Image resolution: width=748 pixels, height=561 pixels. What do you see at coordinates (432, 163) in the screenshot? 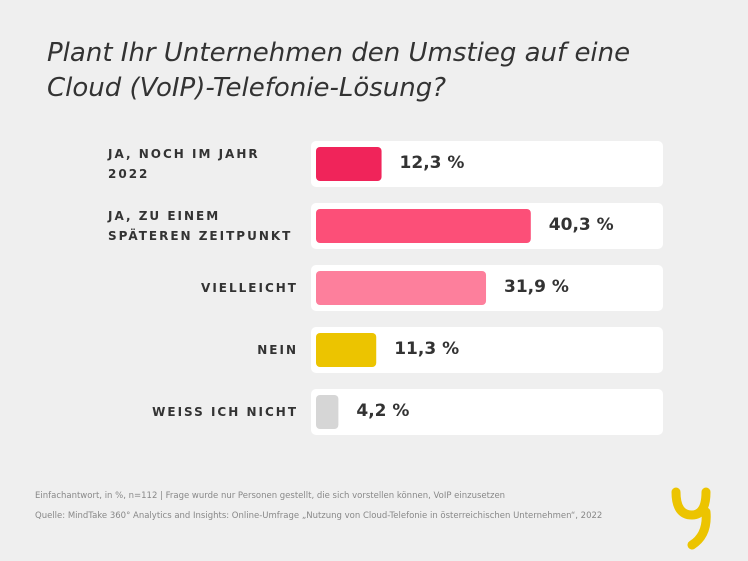
I see `value-label: 12,3 %` at bounding box center [432, 163].